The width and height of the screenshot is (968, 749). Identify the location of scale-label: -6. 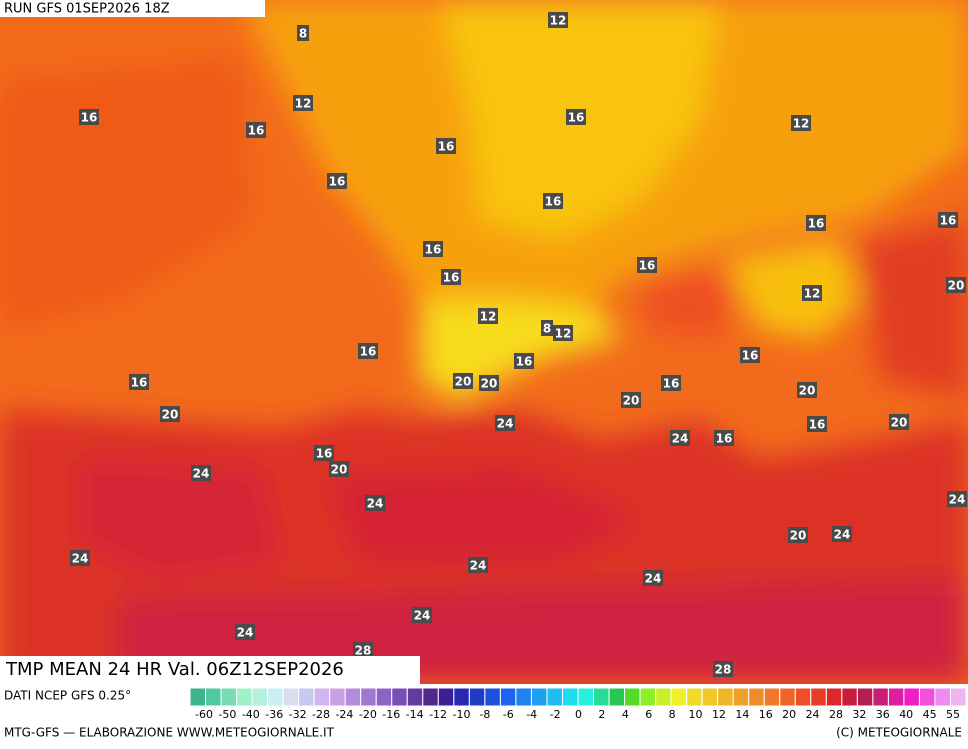
(508, 714).